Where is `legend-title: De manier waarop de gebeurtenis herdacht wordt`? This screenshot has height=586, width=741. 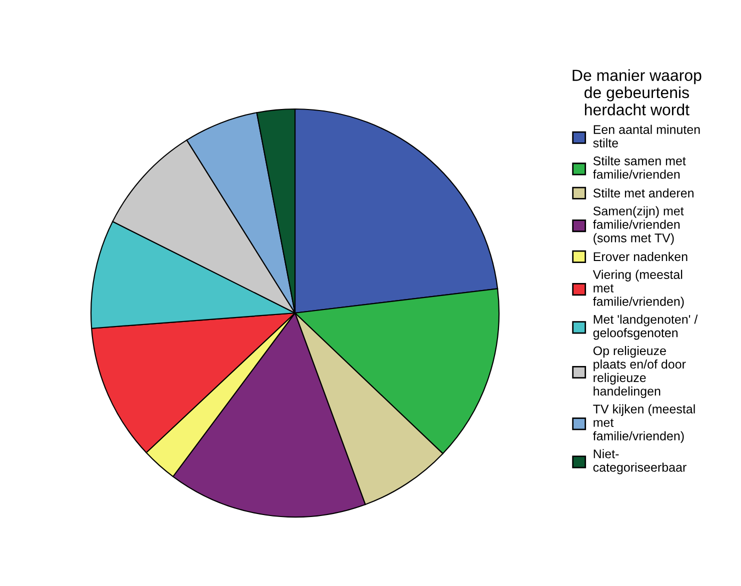 legend-title: De manier waarop de gebeurtenis herdacht wordt is located at coordinates (637, 92).